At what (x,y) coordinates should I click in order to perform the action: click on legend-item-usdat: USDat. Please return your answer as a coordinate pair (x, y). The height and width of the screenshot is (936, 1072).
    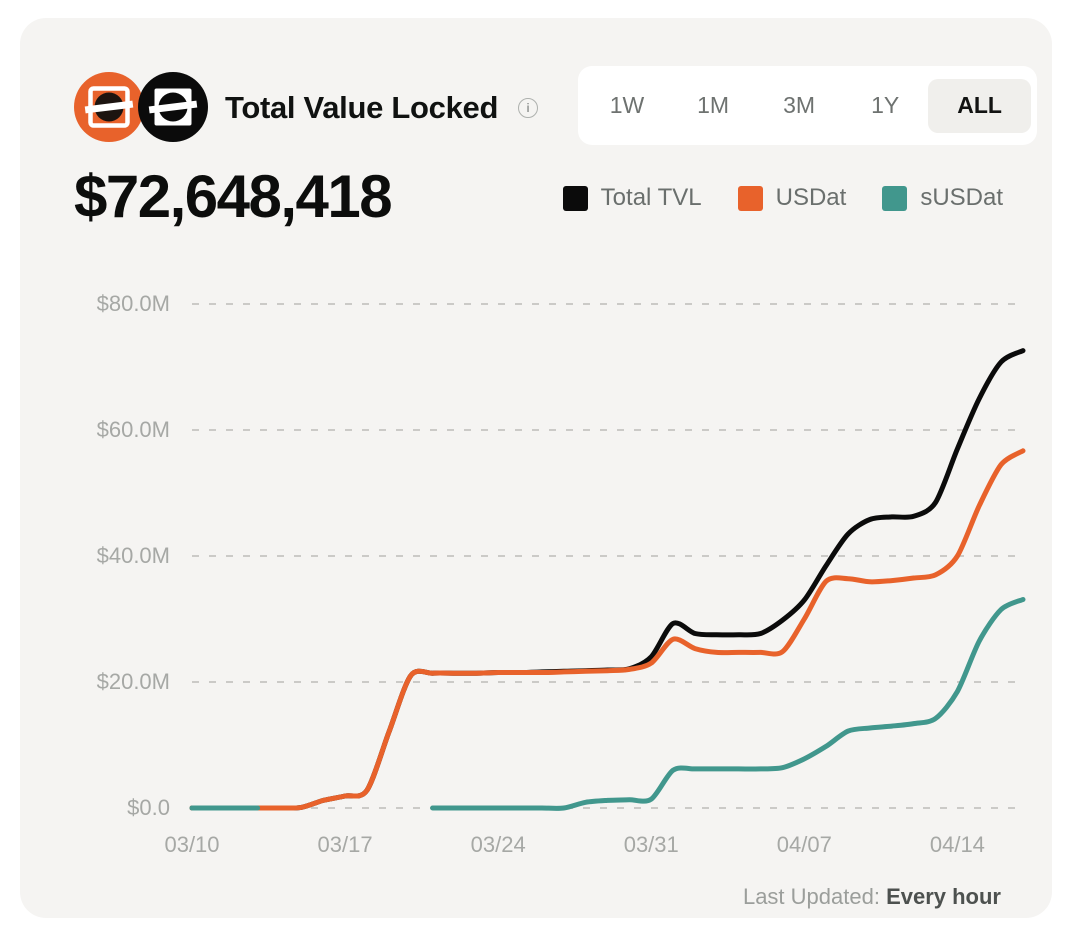
    Looking at the image, I should click on (792, 198).